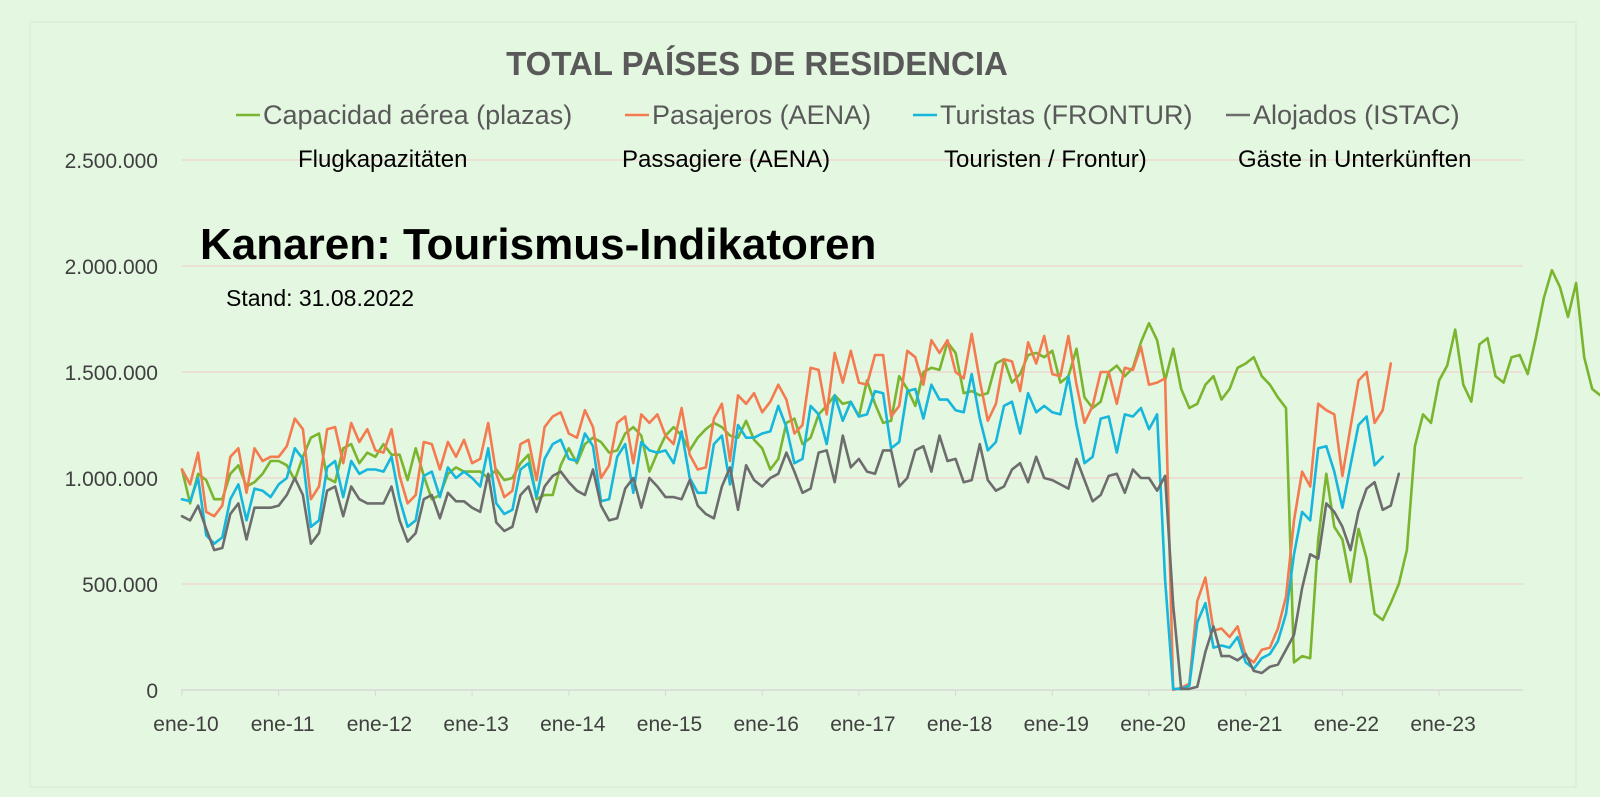 The image size is (1600, 797). I want to click on german-label-tourists: Touristen / Frontur), so click(1045, 159).